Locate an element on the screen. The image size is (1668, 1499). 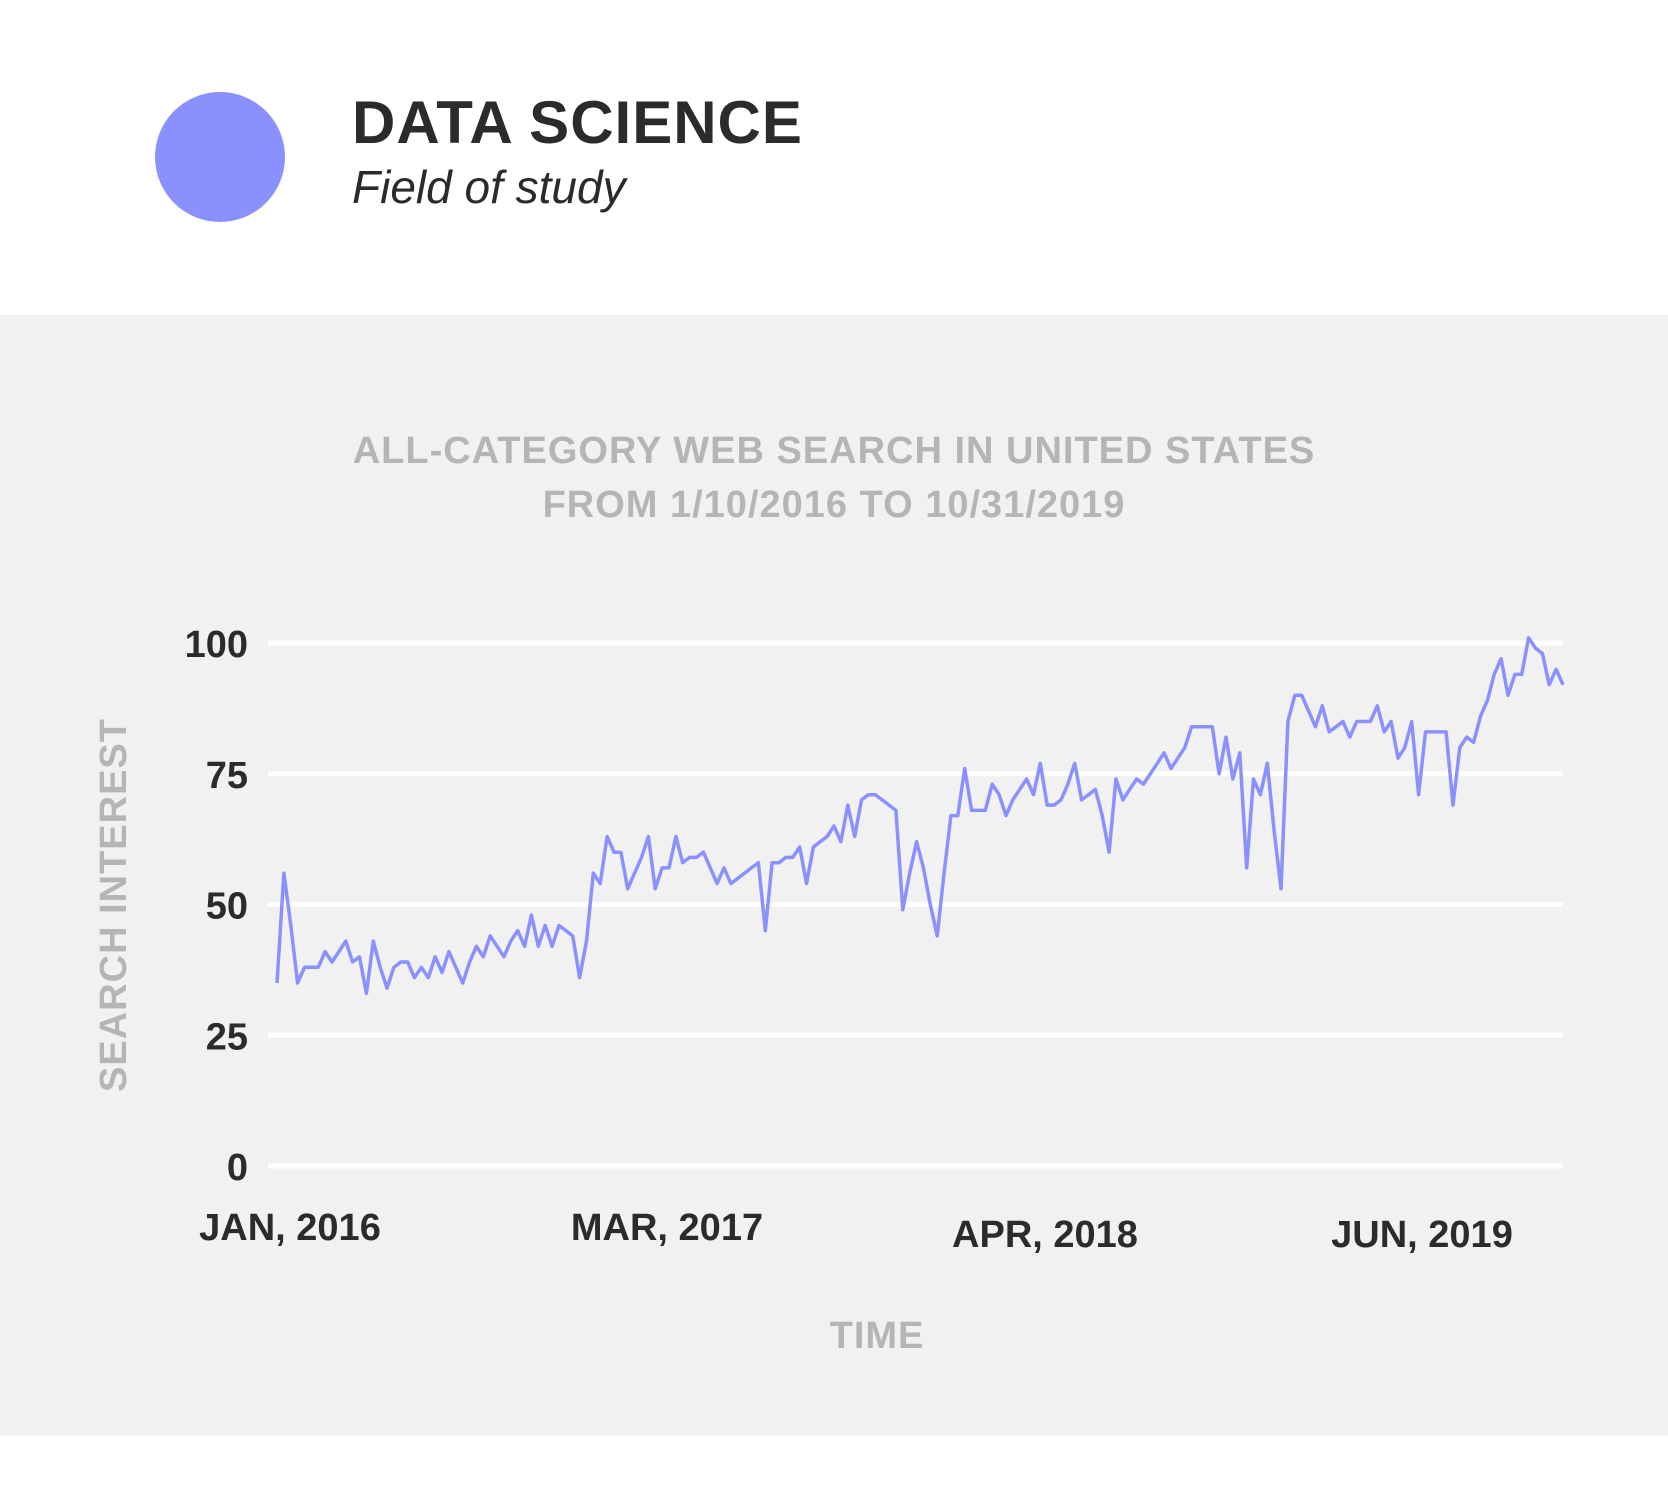
topic-subtitle: Field of study is located at coordinates (489, 187).